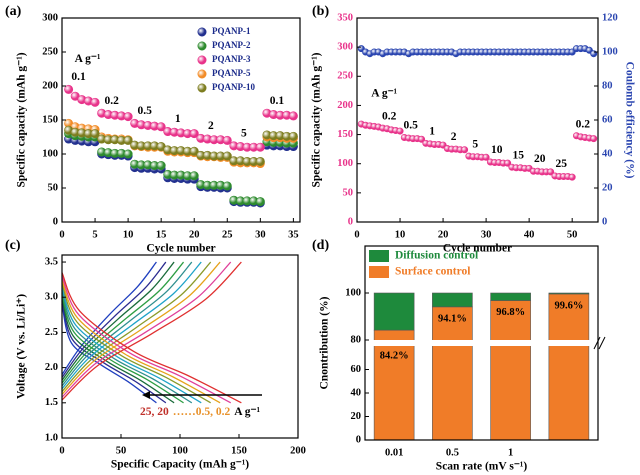  What do you see at coordinates (604, 221) in the screenshot?
I see `y2-tick-label: 0` at bounding box center [604, 221].